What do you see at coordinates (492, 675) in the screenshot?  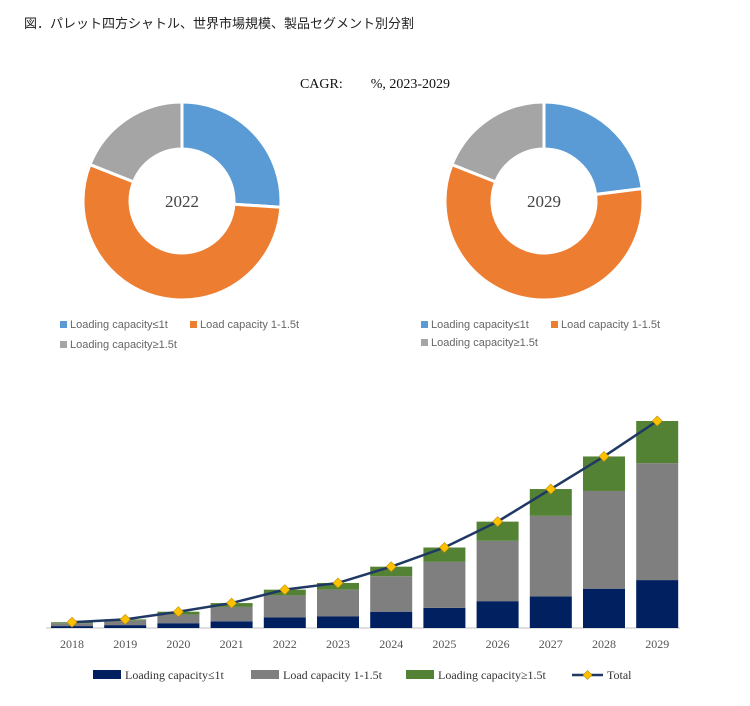 I see `legend-label-bar-ge1-5t: Loading capacity≥1.5t` at bounding box center [492, 675].